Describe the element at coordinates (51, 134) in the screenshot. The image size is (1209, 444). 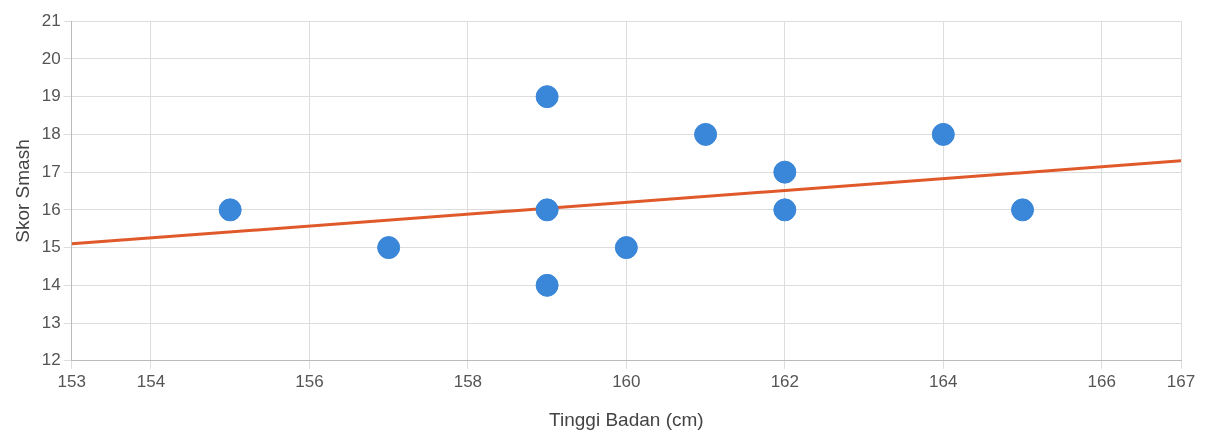
I see `y-tick-label: 18` at that location.